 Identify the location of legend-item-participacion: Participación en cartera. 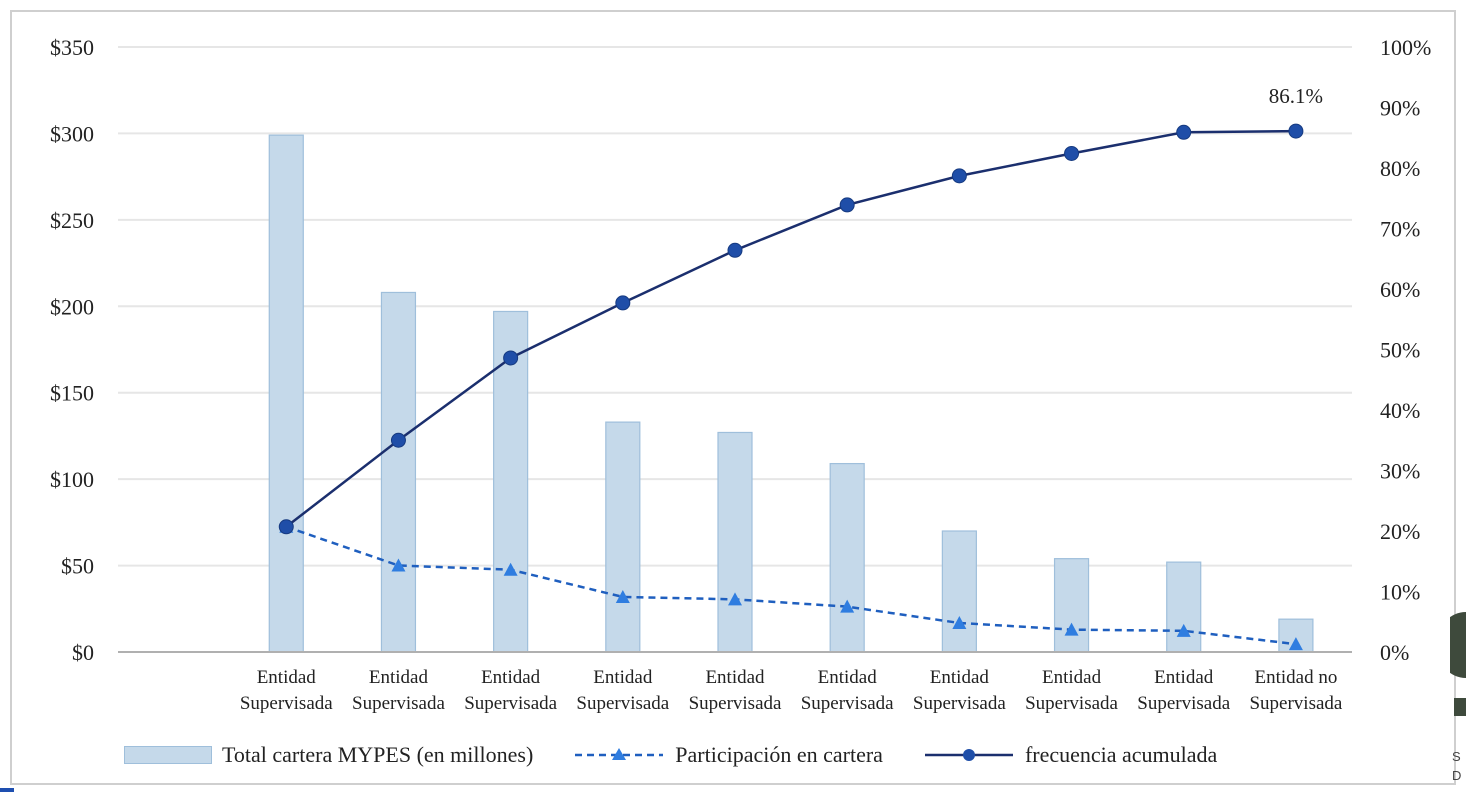
(728, 755).